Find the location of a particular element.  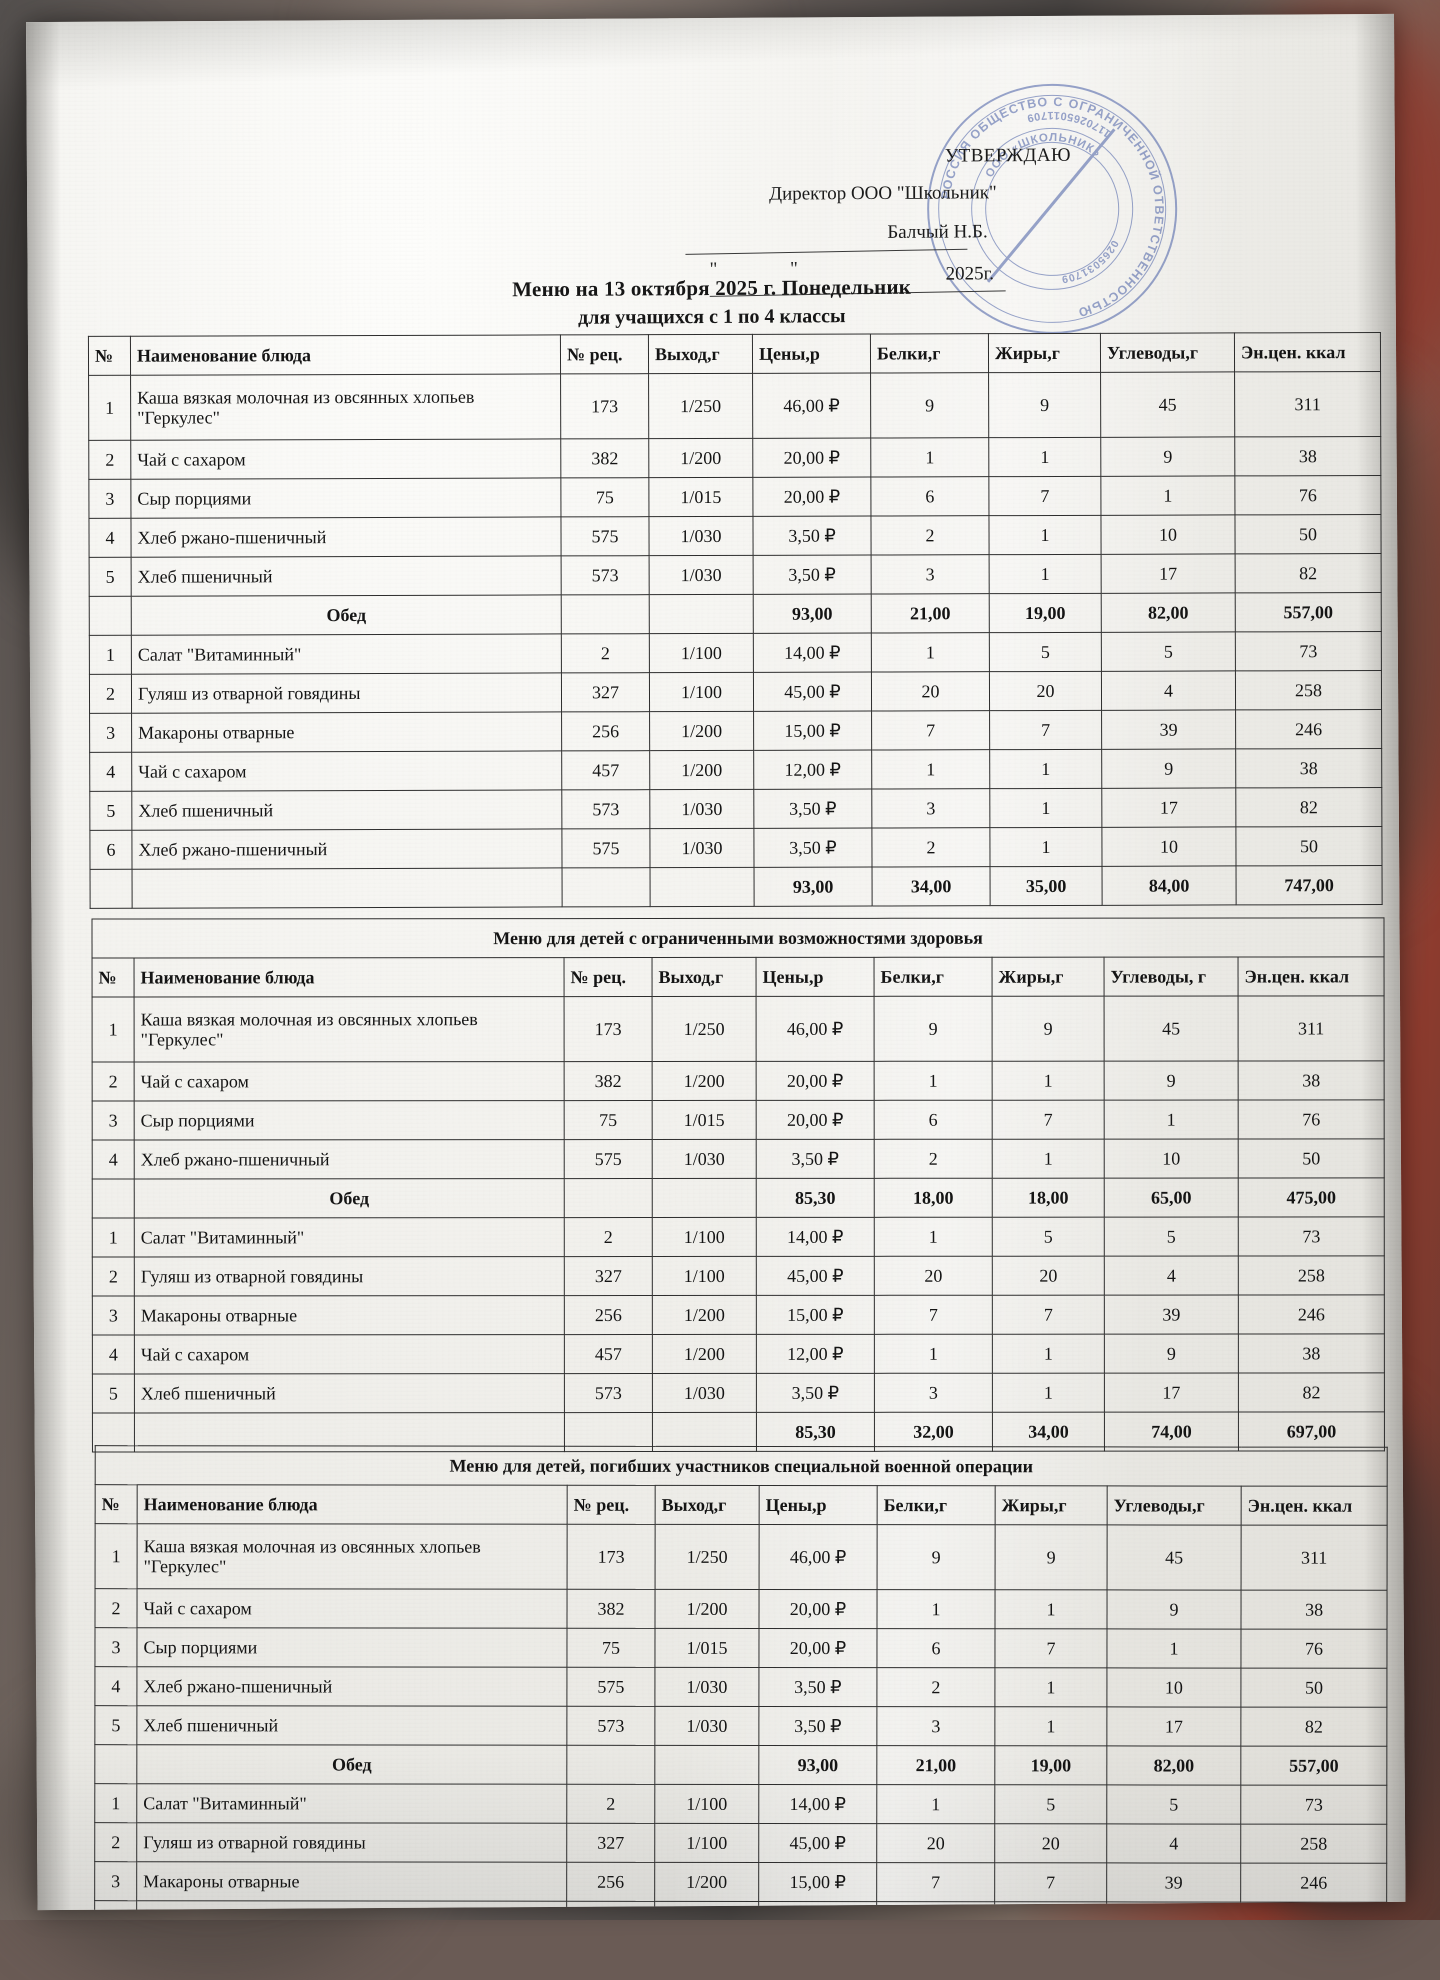

col-header-out: Выход,г is located at coordinates (704, 977).